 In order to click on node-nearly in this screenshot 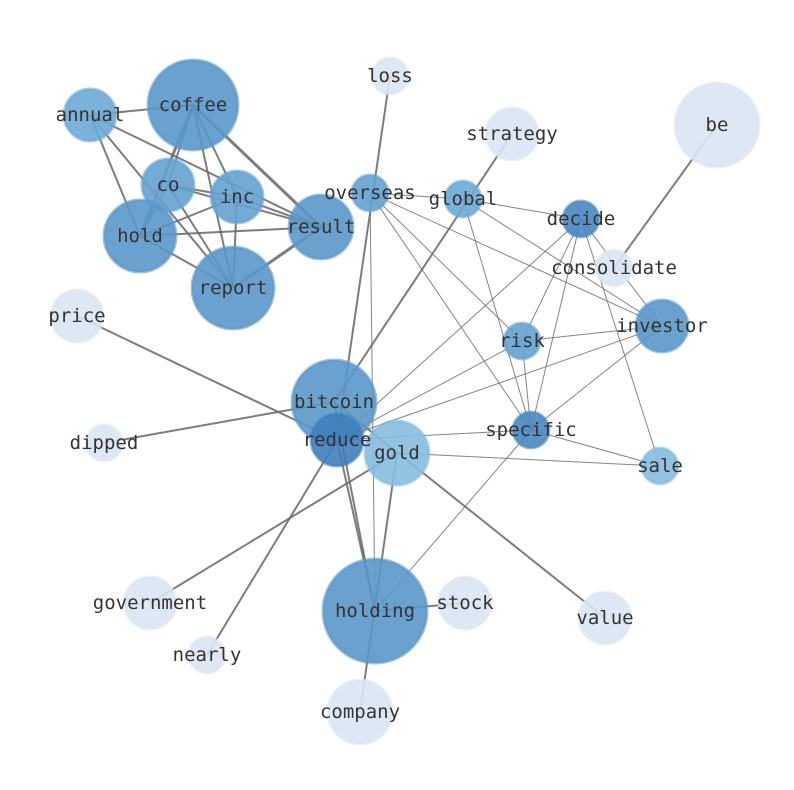, I will do `click(207, 655)`.